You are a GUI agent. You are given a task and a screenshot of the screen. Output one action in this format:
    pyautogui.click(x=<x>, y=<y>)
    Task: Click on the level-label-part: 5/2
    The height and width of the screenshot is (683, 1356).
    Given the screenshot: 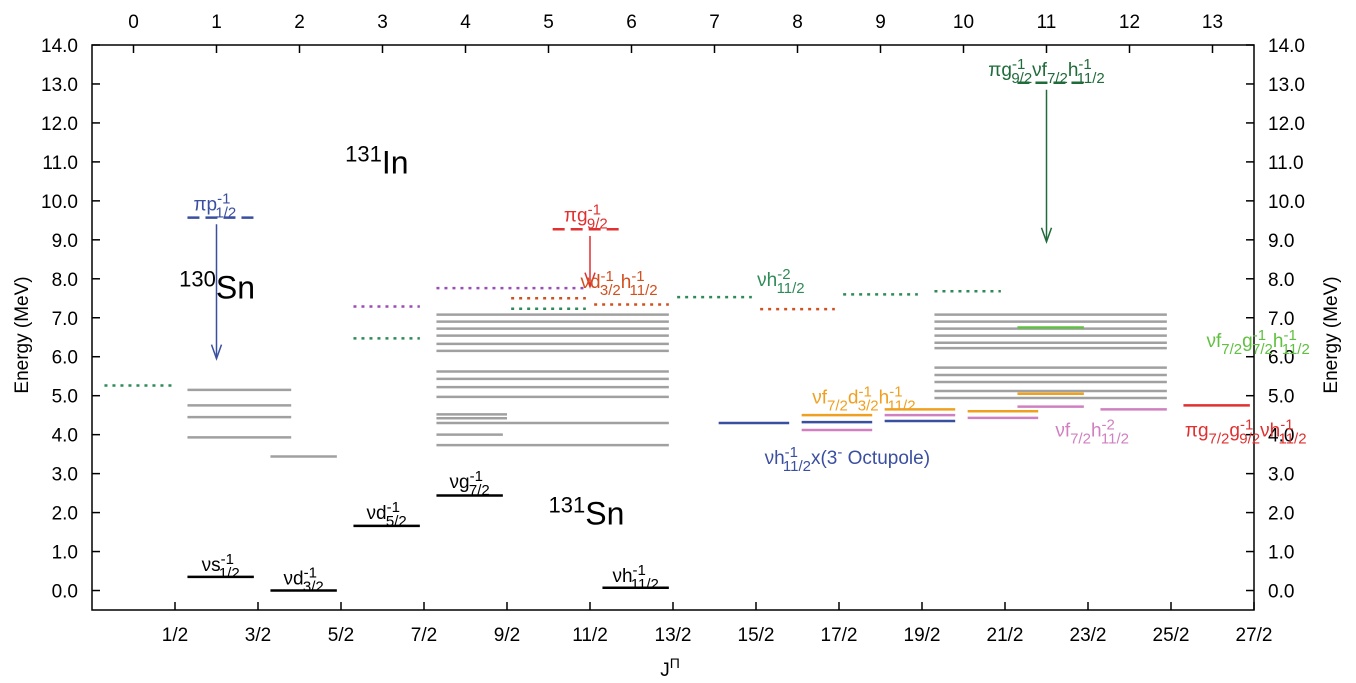 What is the action you would take?
    pyautogui.click(x=396, y=521)
    